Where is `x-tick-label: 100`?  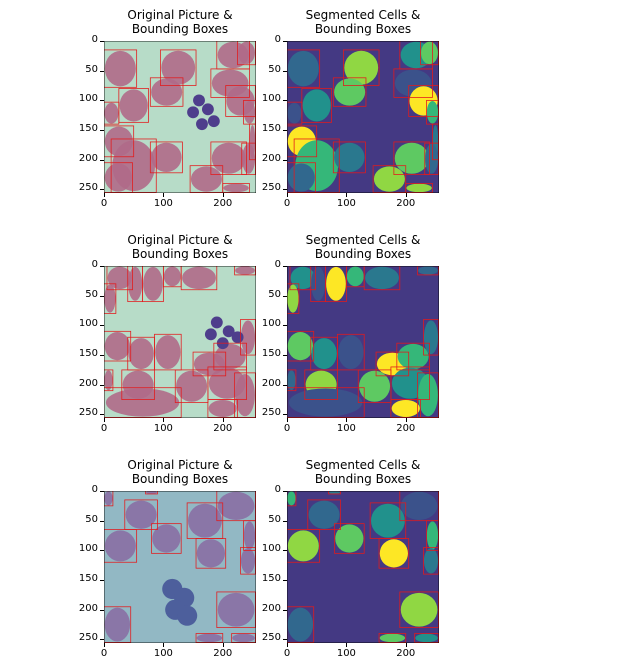 x-tick-label: 100 is located at coordinates (346, 428).